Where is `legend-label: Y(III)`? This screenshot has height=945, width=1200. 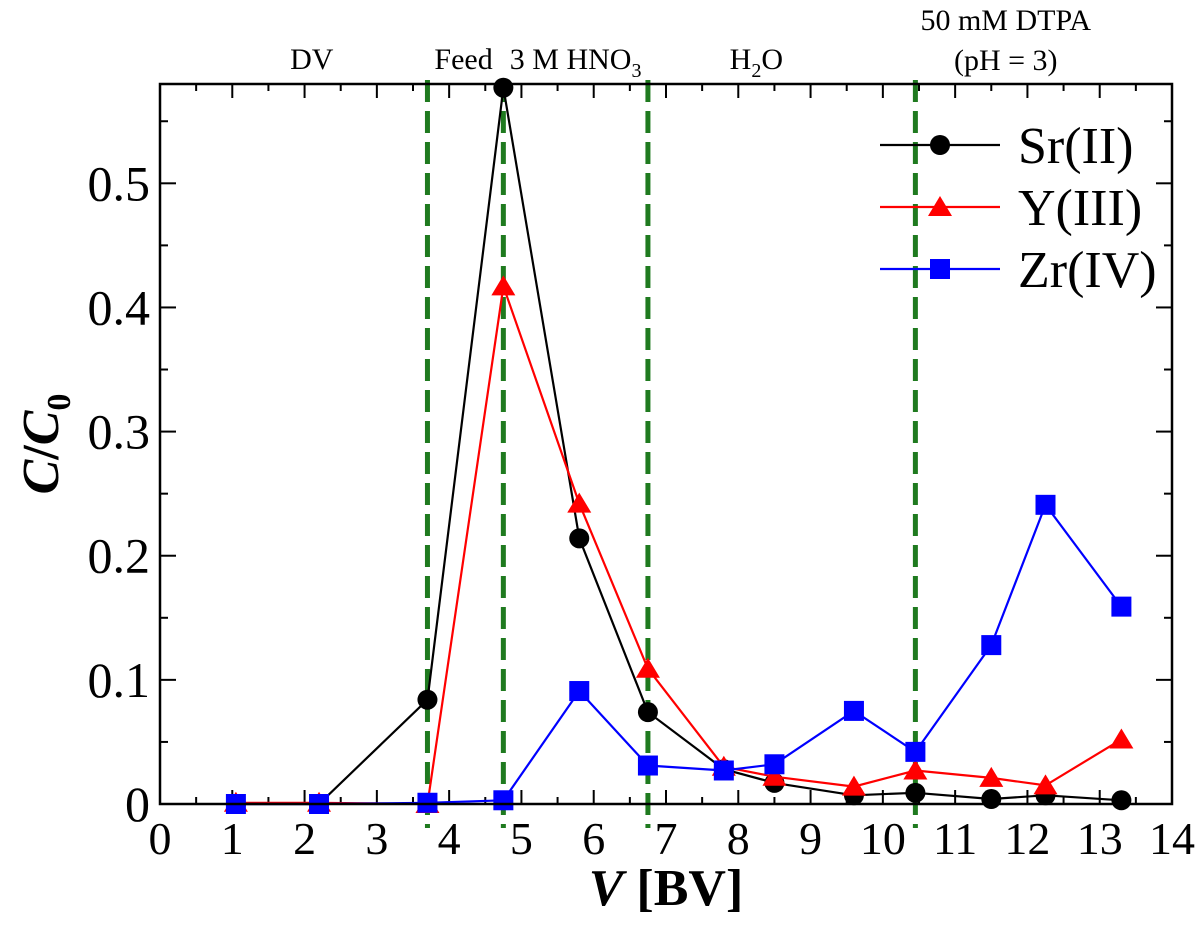 legend-label: Y(III) is located at coordinates (1080, 208).